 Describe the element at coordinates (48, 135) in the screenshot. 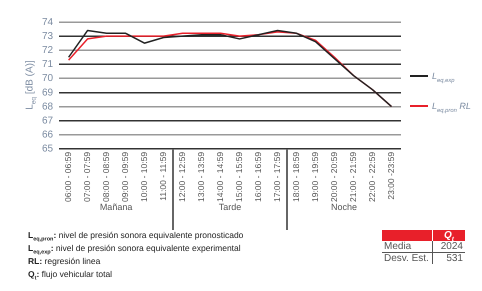

I see `y-tick-label: 66` at that location.